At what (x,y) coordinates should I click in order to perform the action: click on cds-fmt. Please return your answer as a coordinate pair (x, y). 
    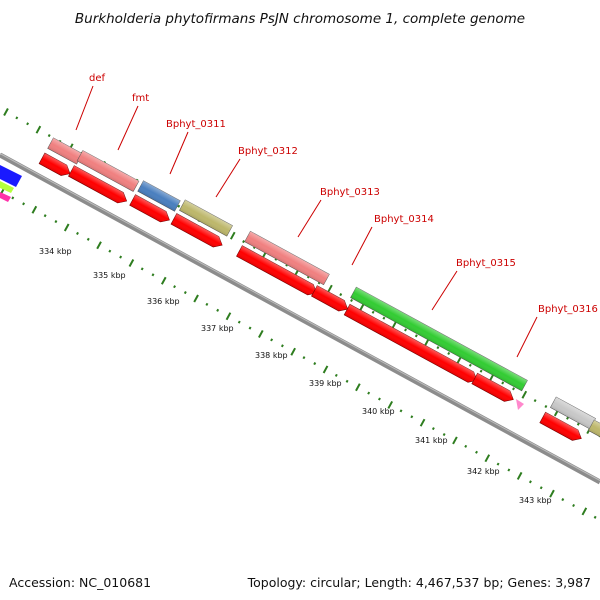
    Looking at the image, I should click on (98, 184).